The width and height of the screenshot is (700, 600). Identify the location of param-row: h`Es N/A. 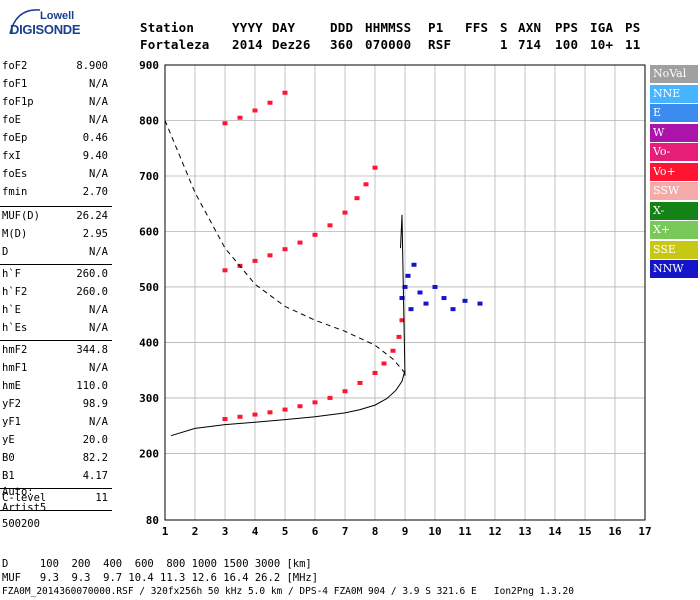
(55, 328).